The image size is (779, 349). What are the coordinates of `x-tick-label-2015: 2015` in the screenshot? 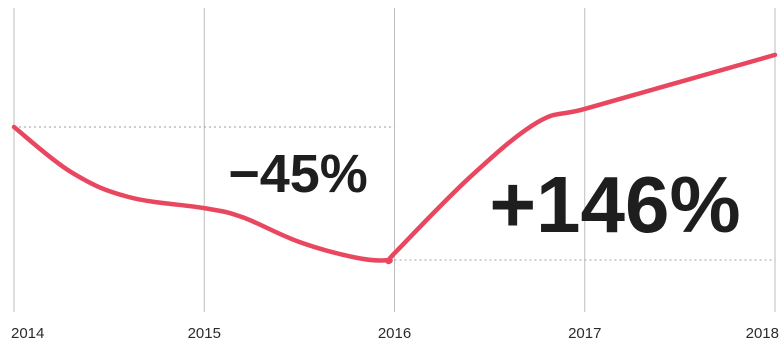 It's located at (204, 333).